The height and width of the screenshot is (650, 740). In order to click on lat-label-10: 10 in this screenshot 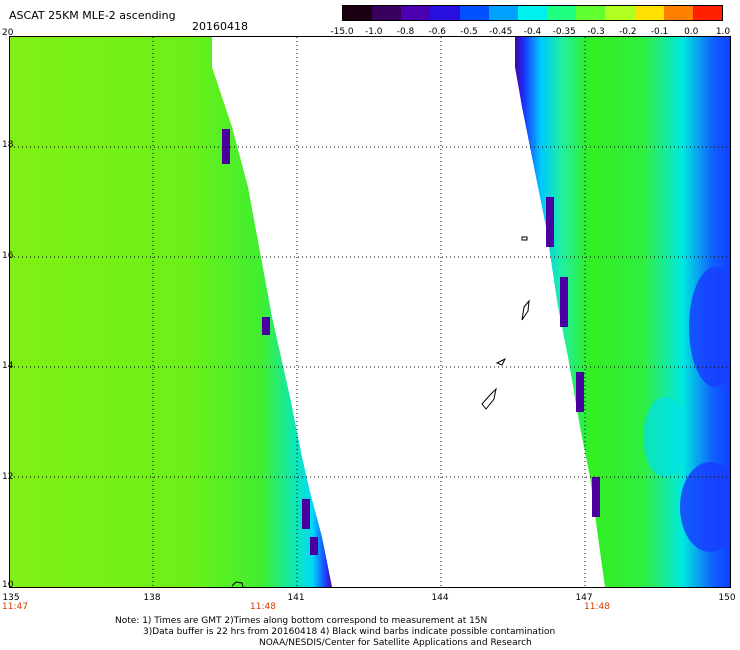, I will do `click(8, 585)`.